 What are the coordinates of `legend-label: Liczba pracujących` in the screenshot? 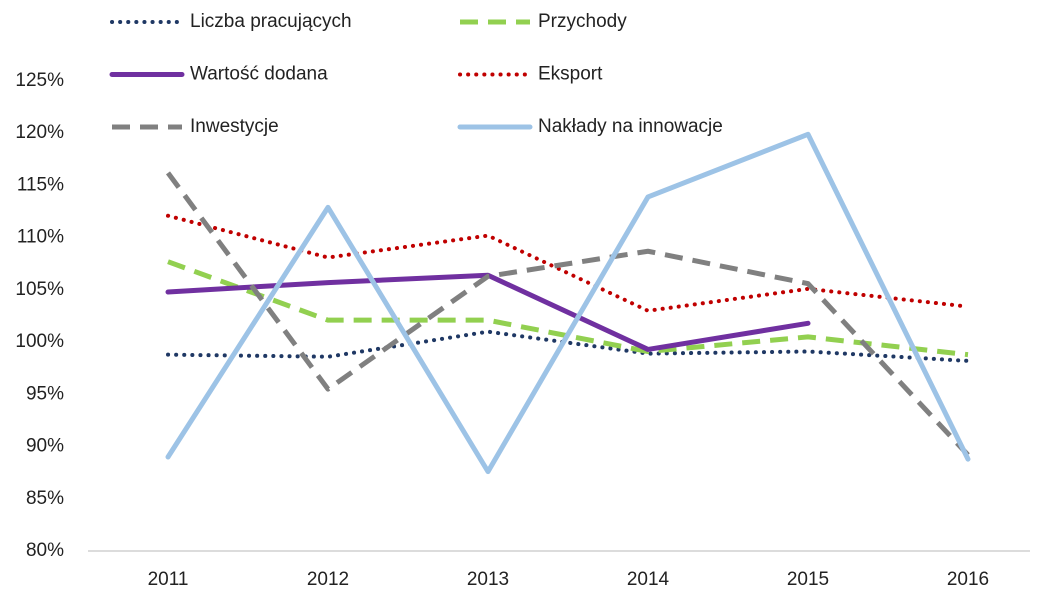 It's located at (271, 21).